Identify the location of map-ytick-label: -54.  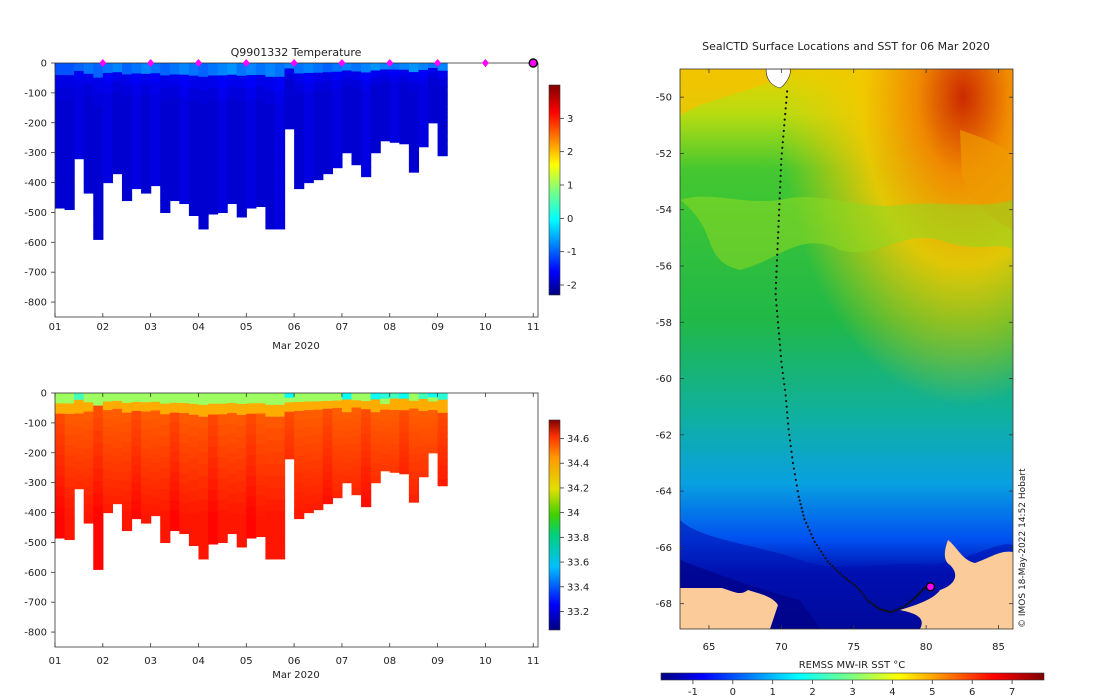
(664, 210).